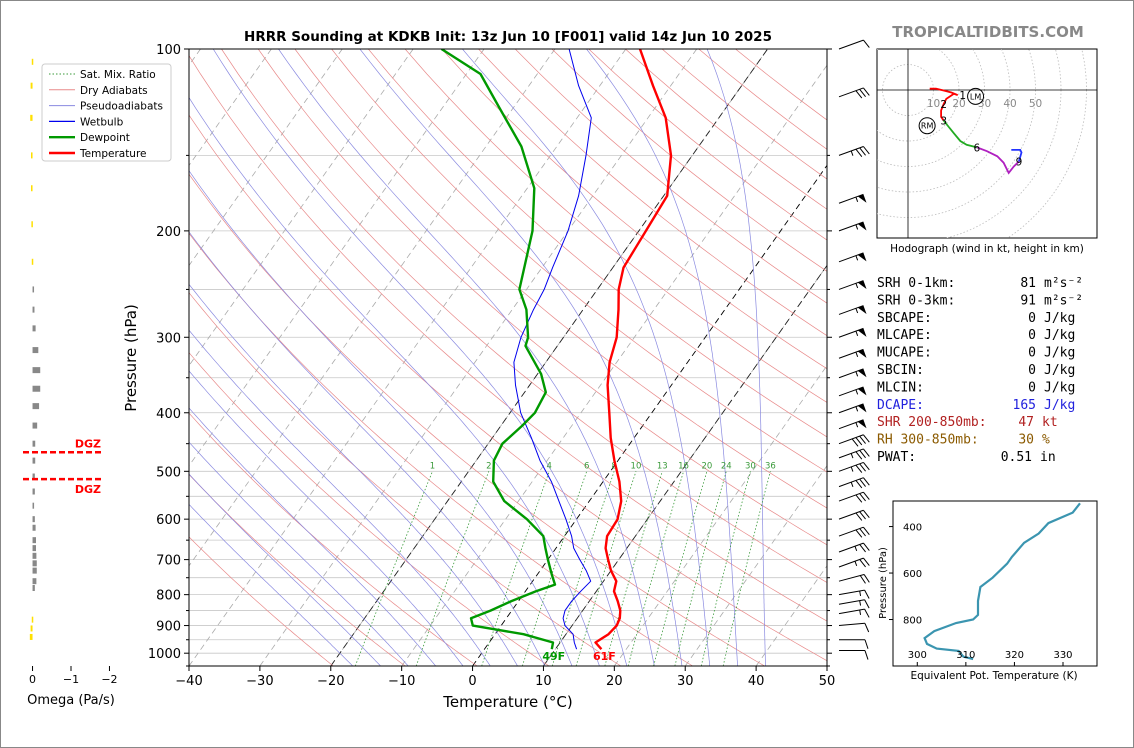 The width and height of the screenshot is (1134, 748). Describe the element at coordinates (586, 466) in the screenshot. I see `mixing-ratio-label: 6` at that location.